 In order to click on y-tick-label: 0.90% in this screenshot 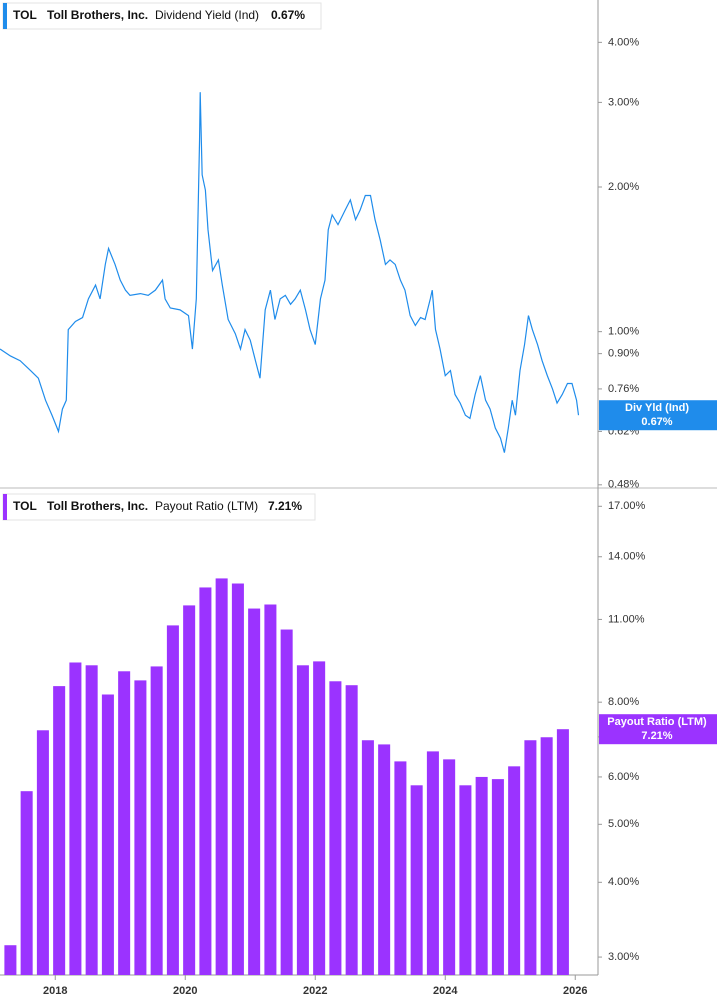, I will do `click(623, 354)`.